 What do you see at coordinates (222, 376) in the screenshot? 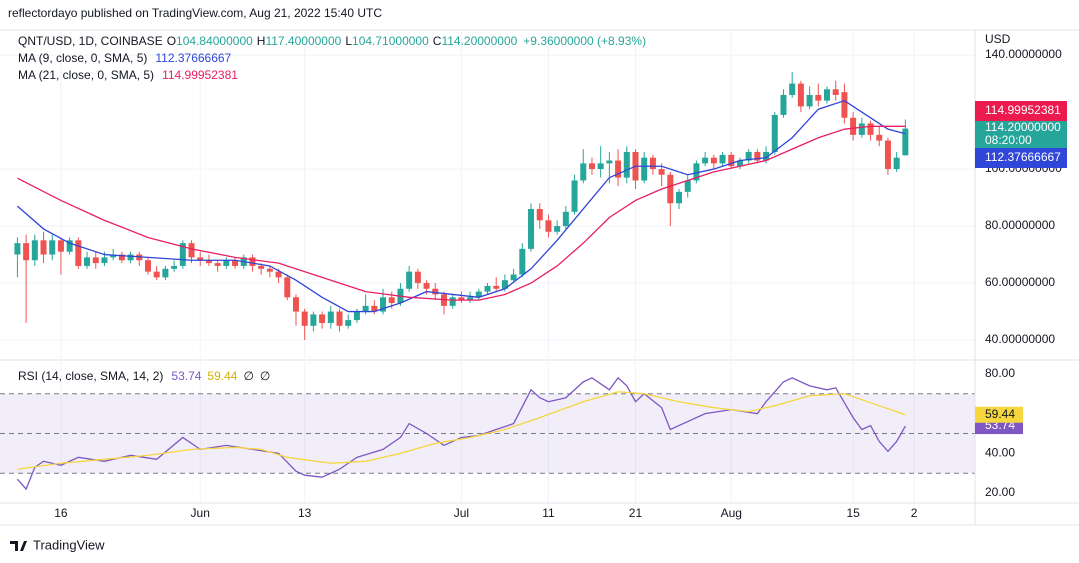
I see `rsi-ma-value: 59.44` at bounding box center [222, 376].